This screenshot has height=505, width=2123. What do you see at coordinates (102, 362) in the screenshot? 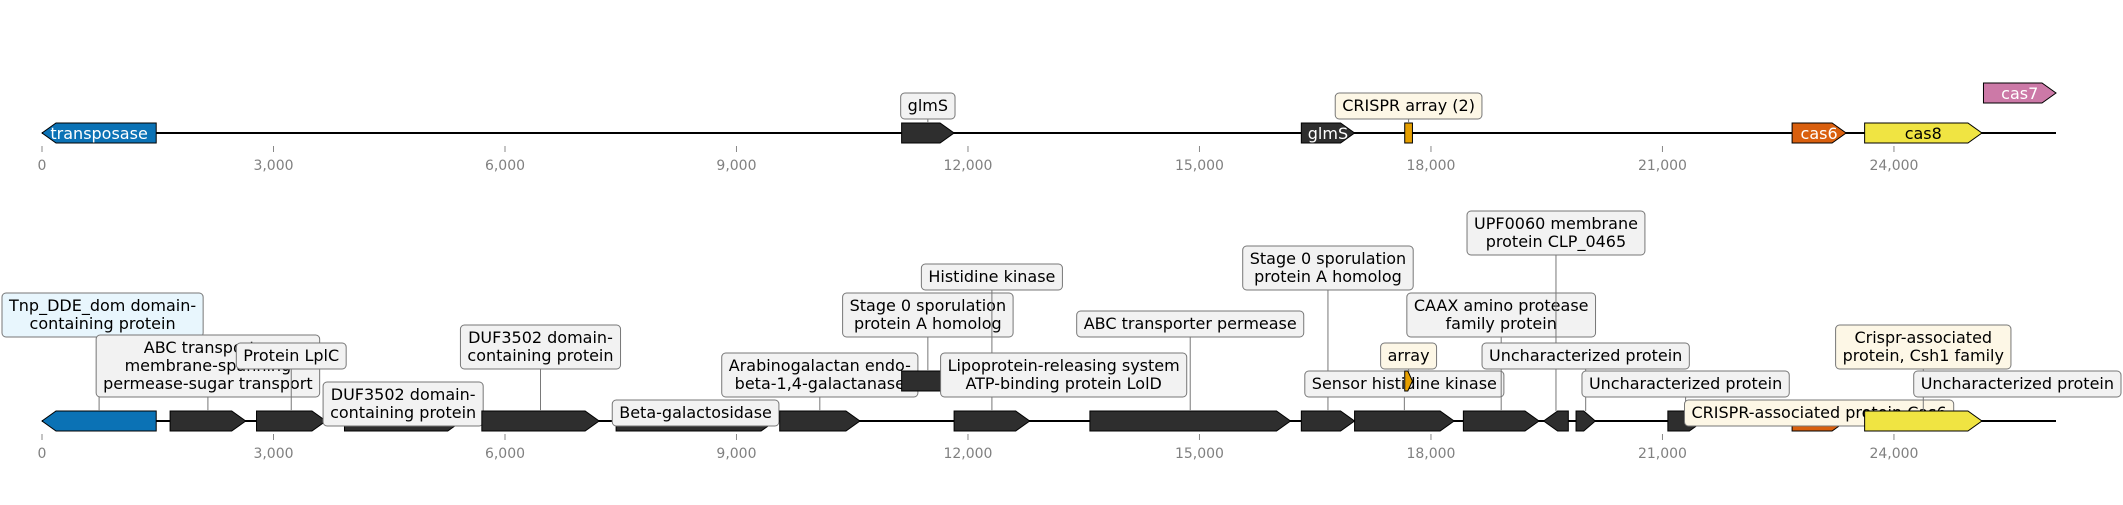
I see `gene-tnp-dde: Tnp_DDE_dom domain-containing protein` at bounding box center [102, 362].